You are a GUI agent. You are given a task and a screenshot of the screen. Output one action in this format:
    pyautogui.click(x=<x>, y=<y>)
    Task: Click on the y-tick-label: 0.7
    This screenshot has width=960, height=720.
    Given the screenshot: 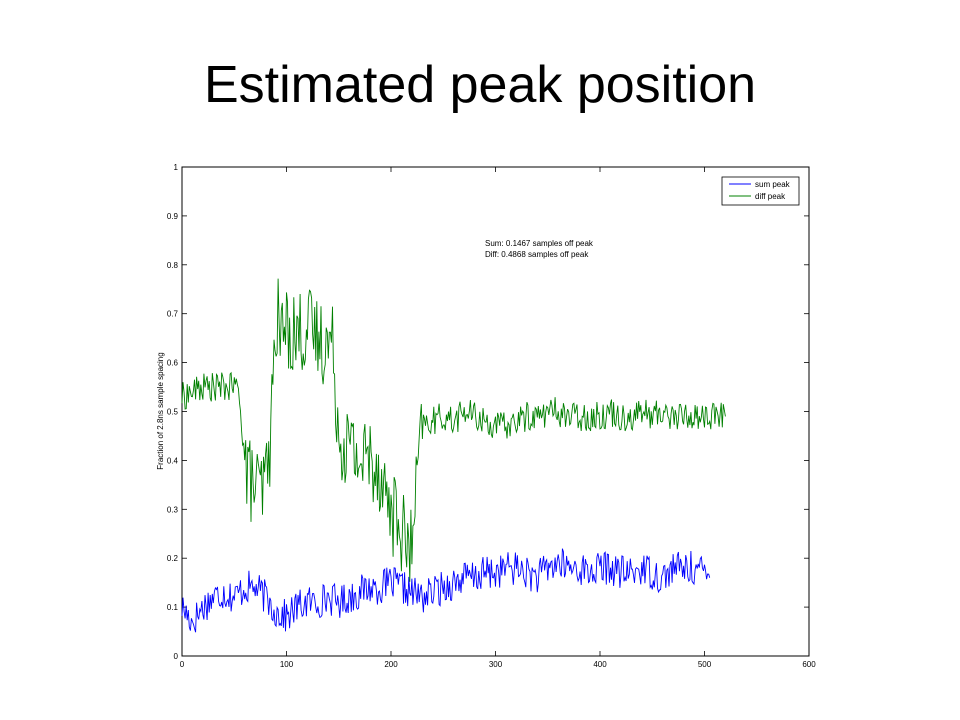 What is the action you would take?
    pyautogui.click(x=173, y=314)
    